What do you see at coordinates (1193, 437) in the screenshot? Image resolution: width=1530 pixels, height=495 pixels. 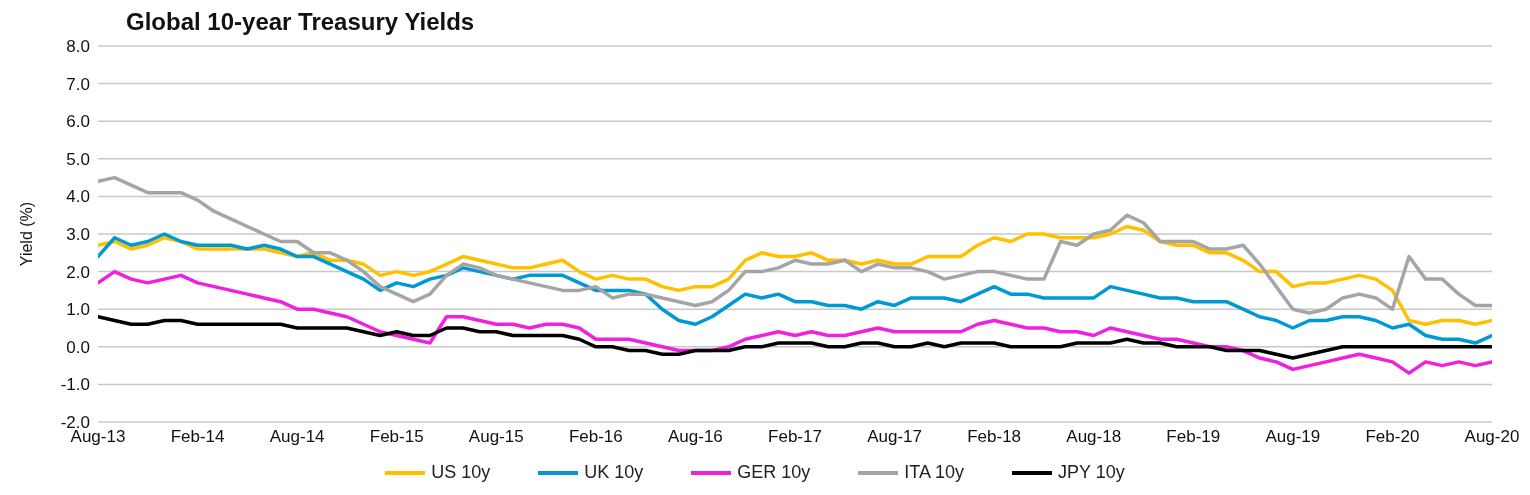 I see `x-tick-label: Feb-19` at bounding box center [1193, 437].